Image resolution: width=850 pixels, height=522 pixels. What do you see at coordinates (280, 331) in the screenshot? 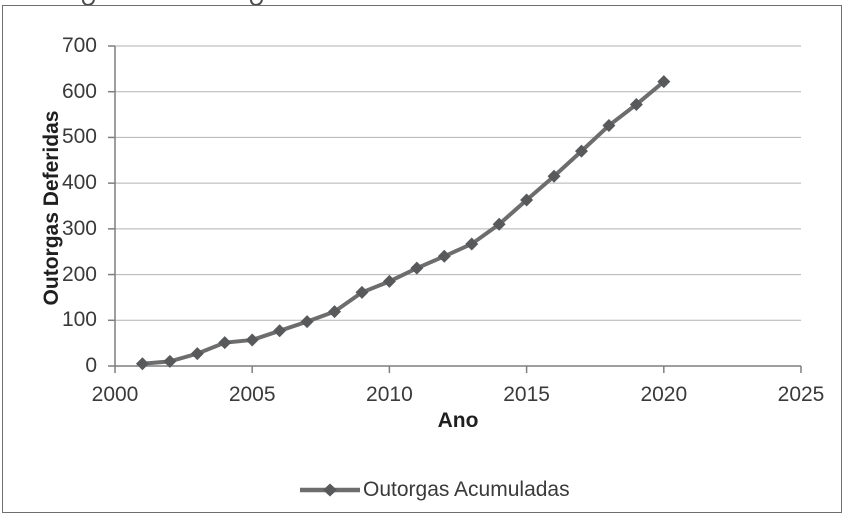
I see `data-point-2006` at bounding box center [280, 331].